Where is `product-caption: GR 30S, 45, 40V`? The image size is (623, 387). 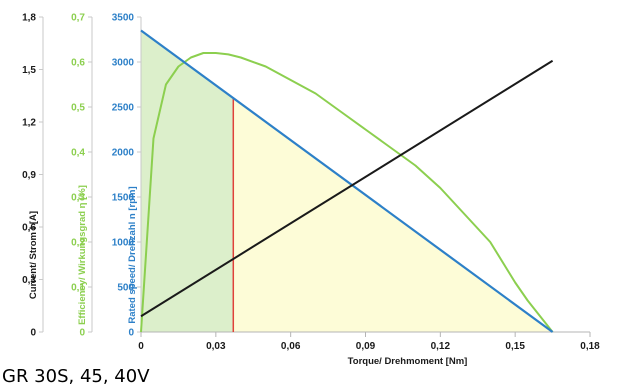 product-caption: GR 30S, 45, 40V is located at coordinates (76, 376).